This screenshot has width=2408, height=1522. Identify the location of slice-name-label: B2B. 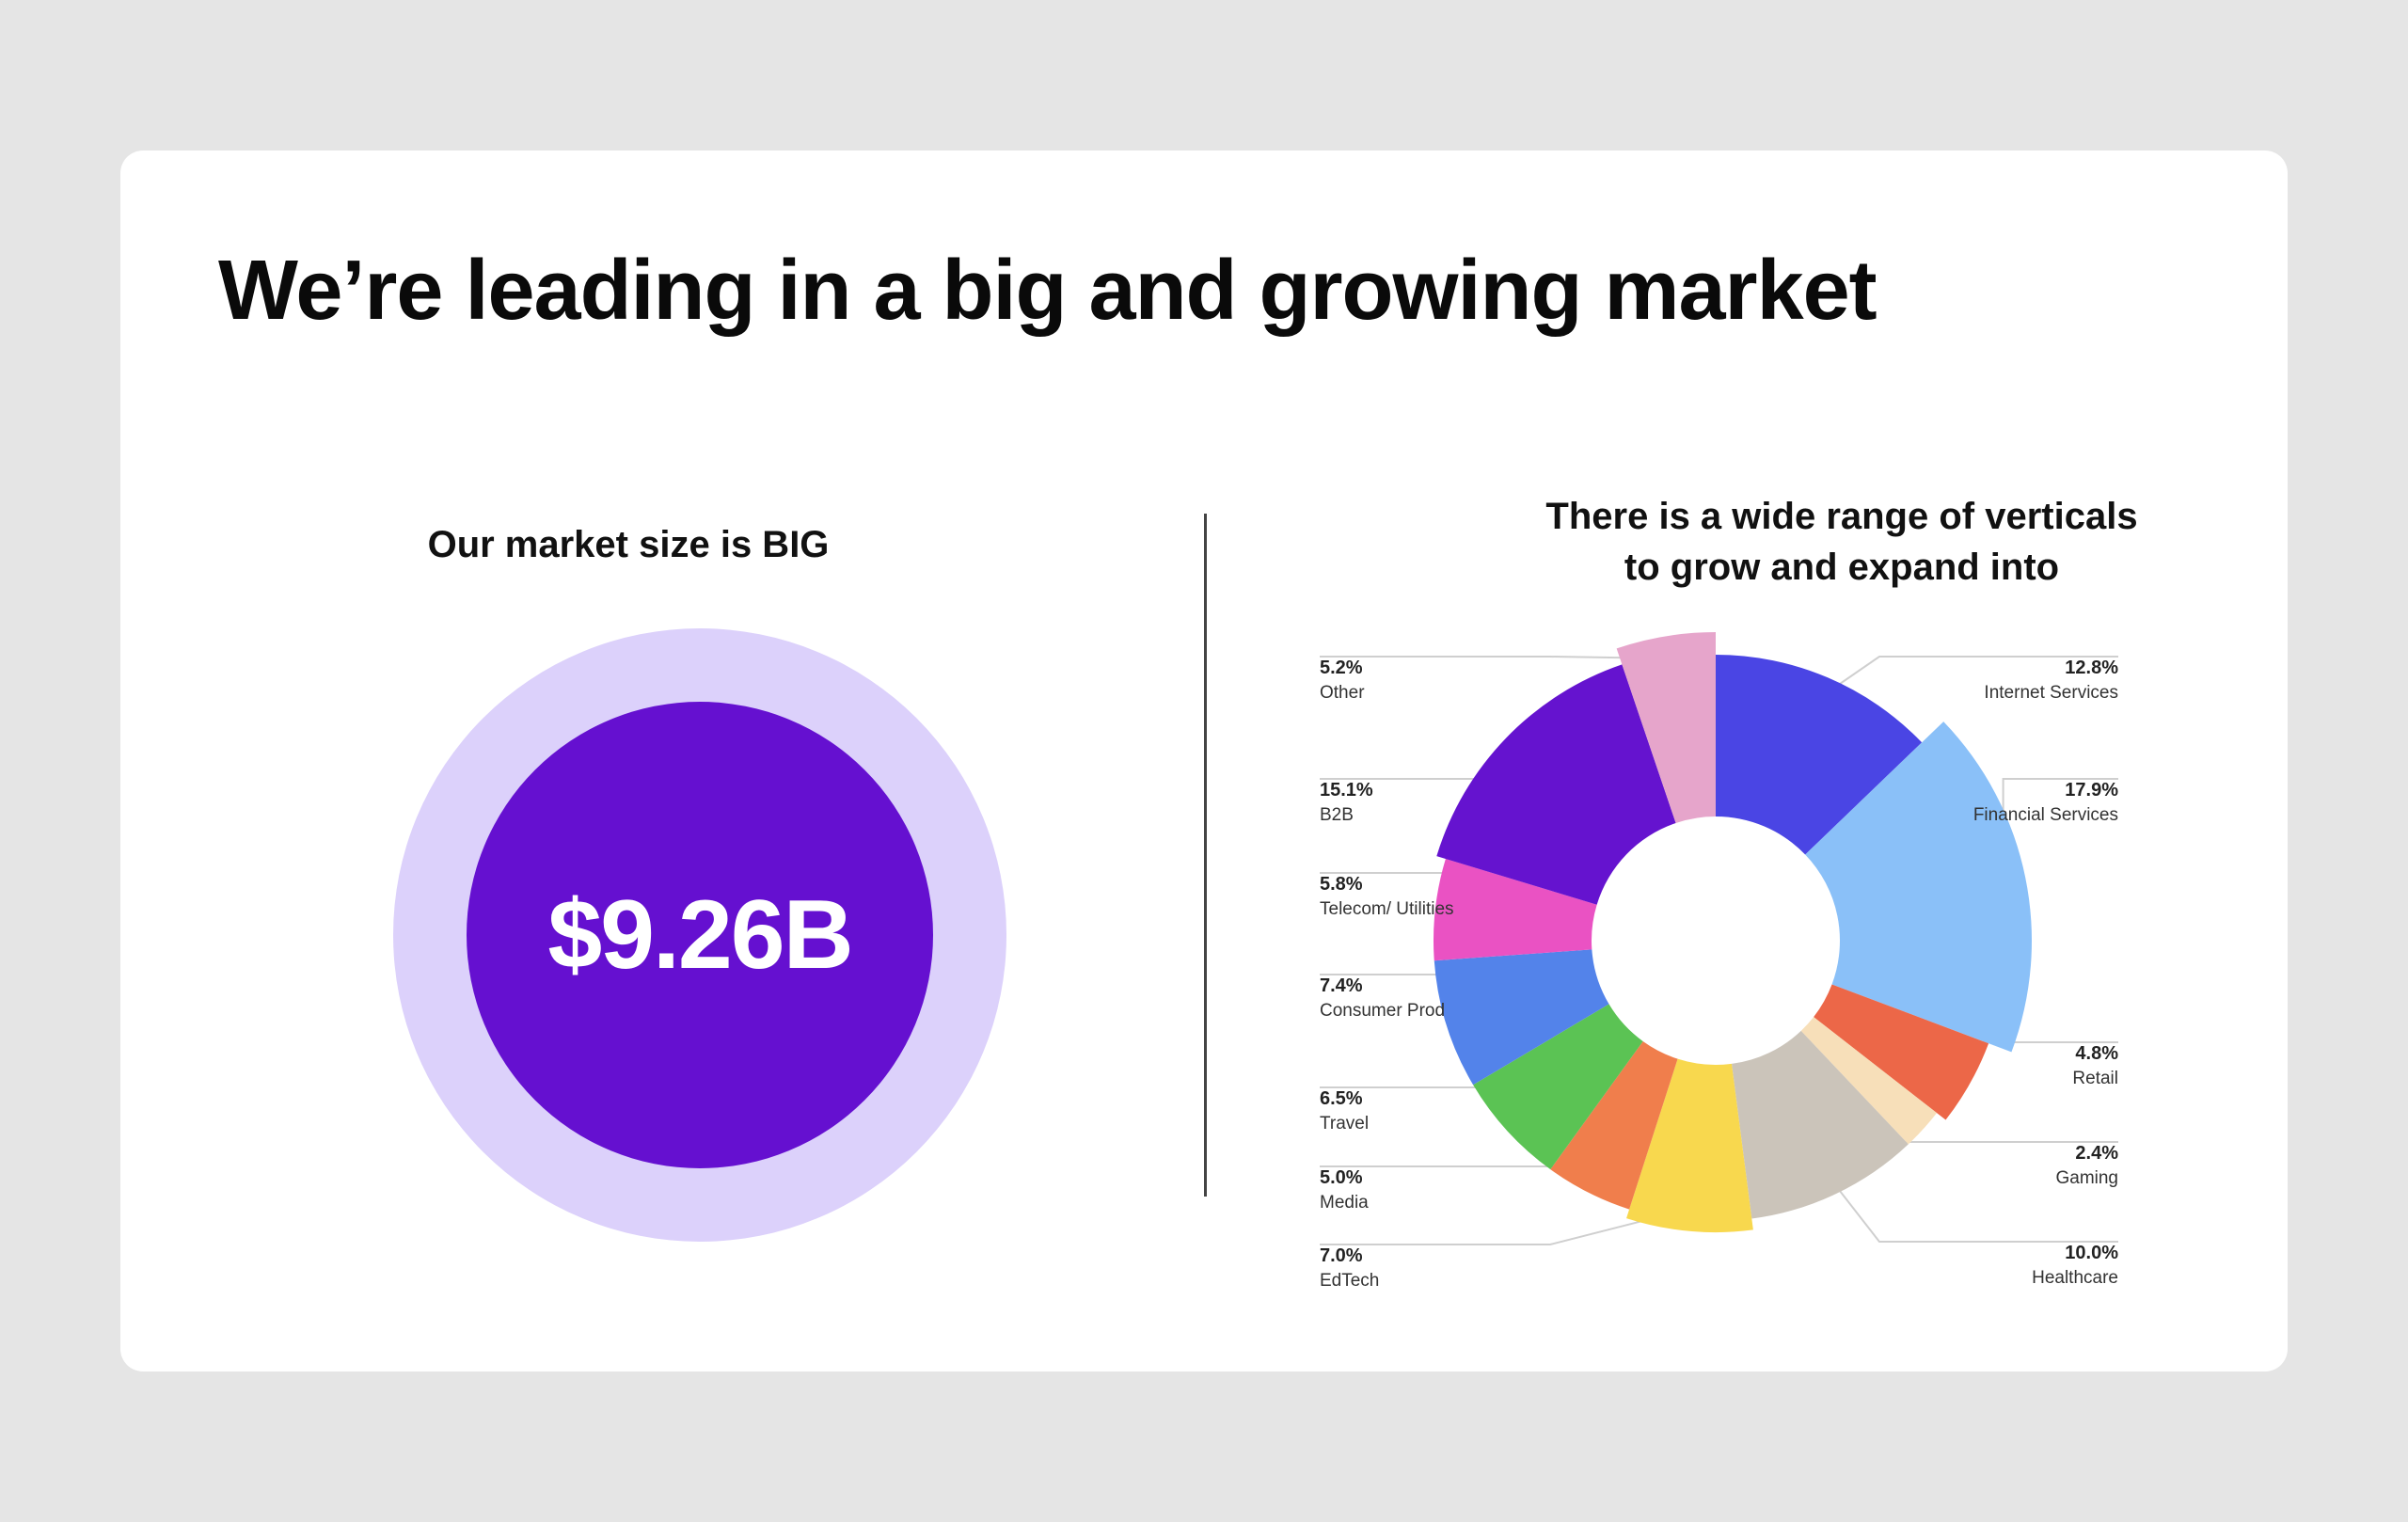
(1337, 815).